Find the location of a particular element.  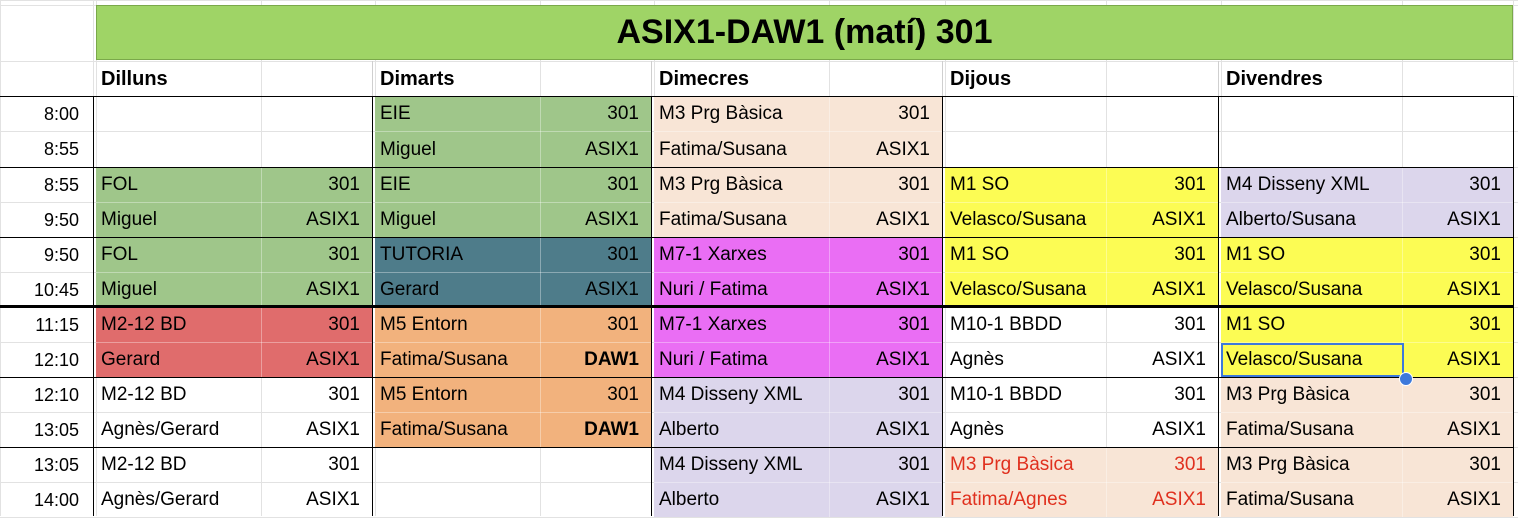

time-cell: 8:55 is located at coordinates (61, 149).